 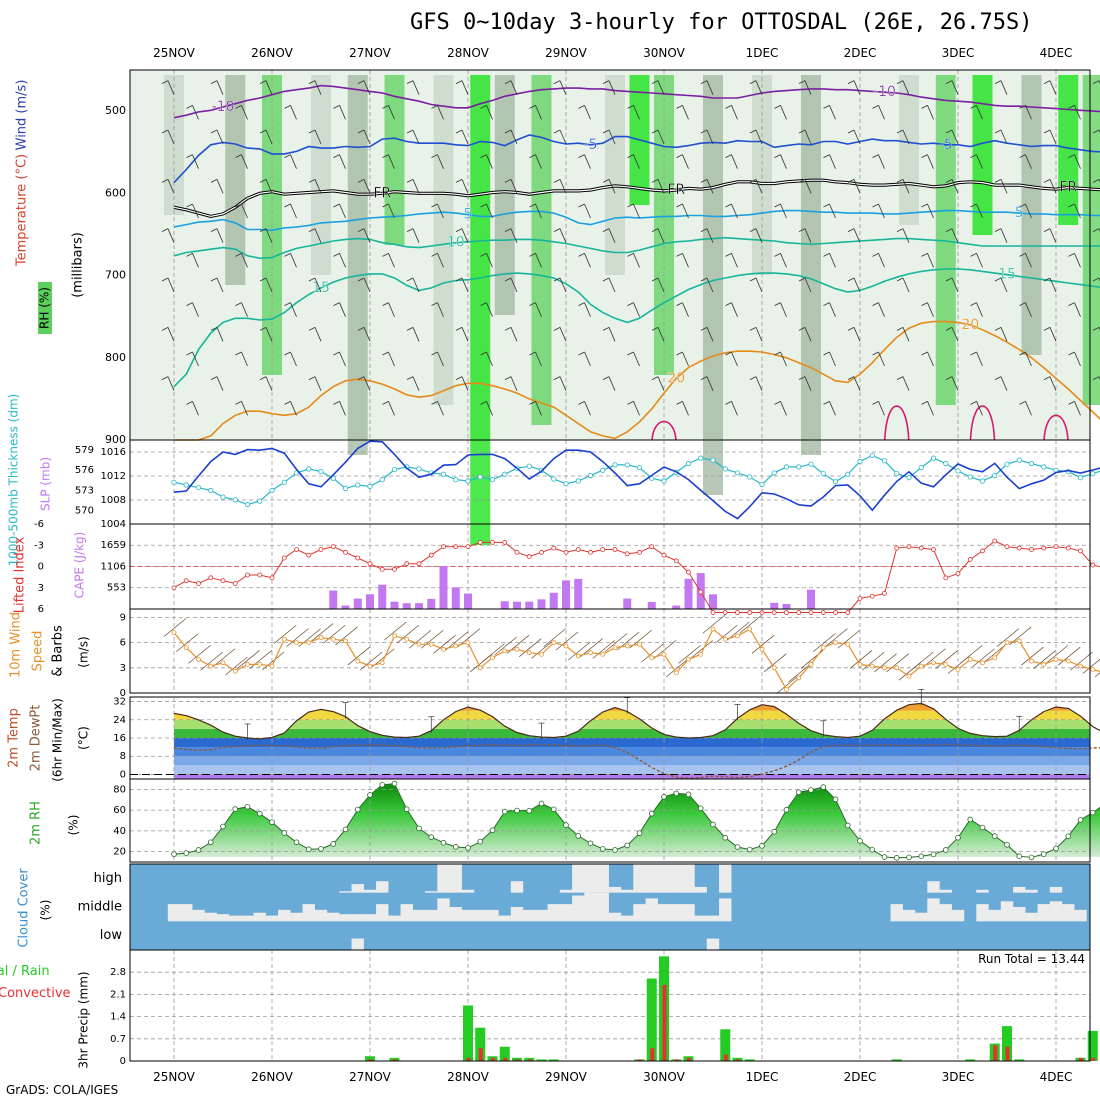 I want to click on tick-label: -6, so click(x=39, y=524).